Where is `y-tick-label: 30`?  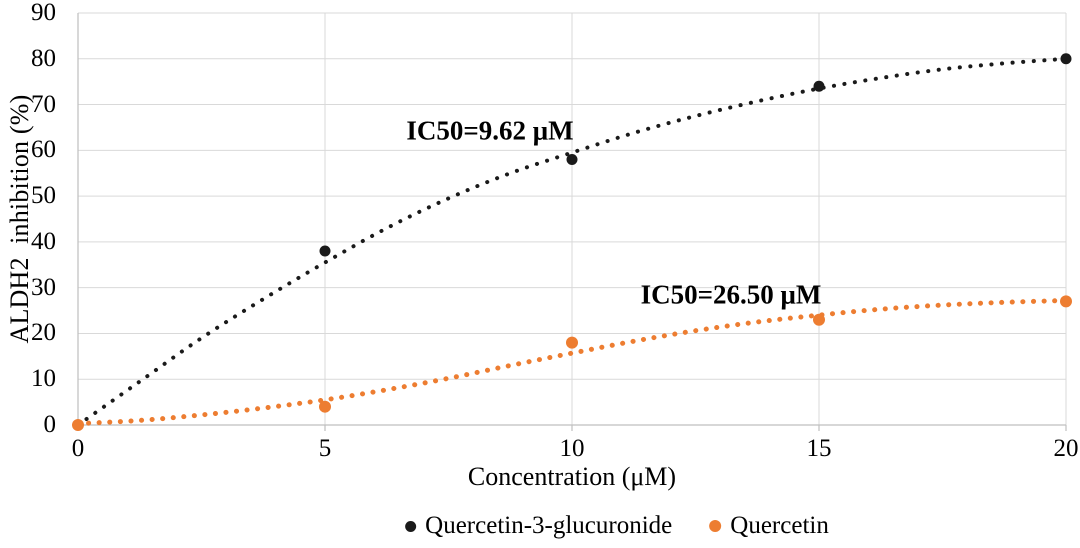 y-tick-label: 30 is located at coordinates (43, 287).